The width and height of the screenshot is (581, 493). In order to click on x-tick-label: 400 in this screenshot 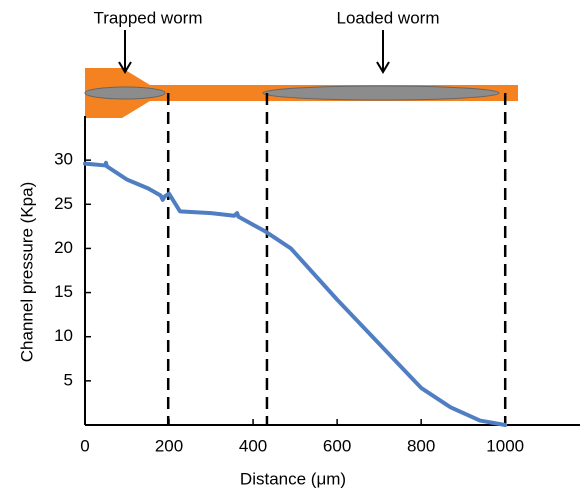, I will do `click(253, 445)`.